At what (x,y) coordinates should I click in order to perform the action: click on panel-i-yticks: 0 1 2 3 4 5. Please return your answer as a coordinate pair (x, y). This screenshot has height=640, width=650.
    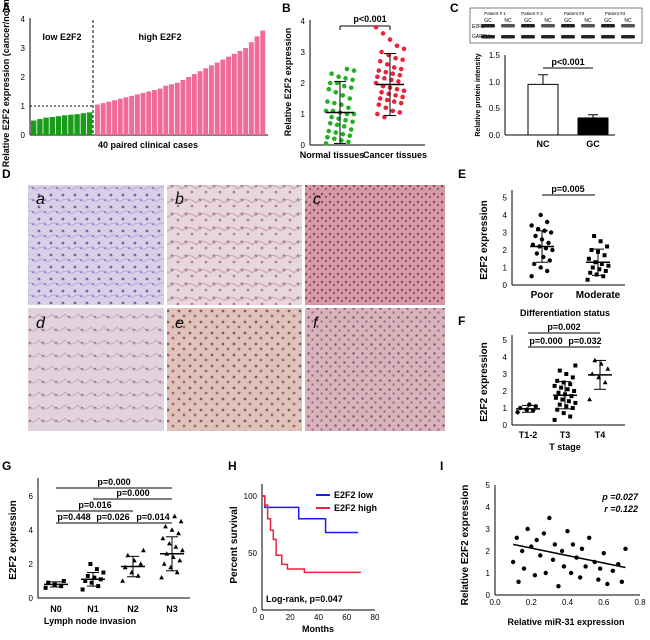
    Looking at the image, I should click on (488, 540).